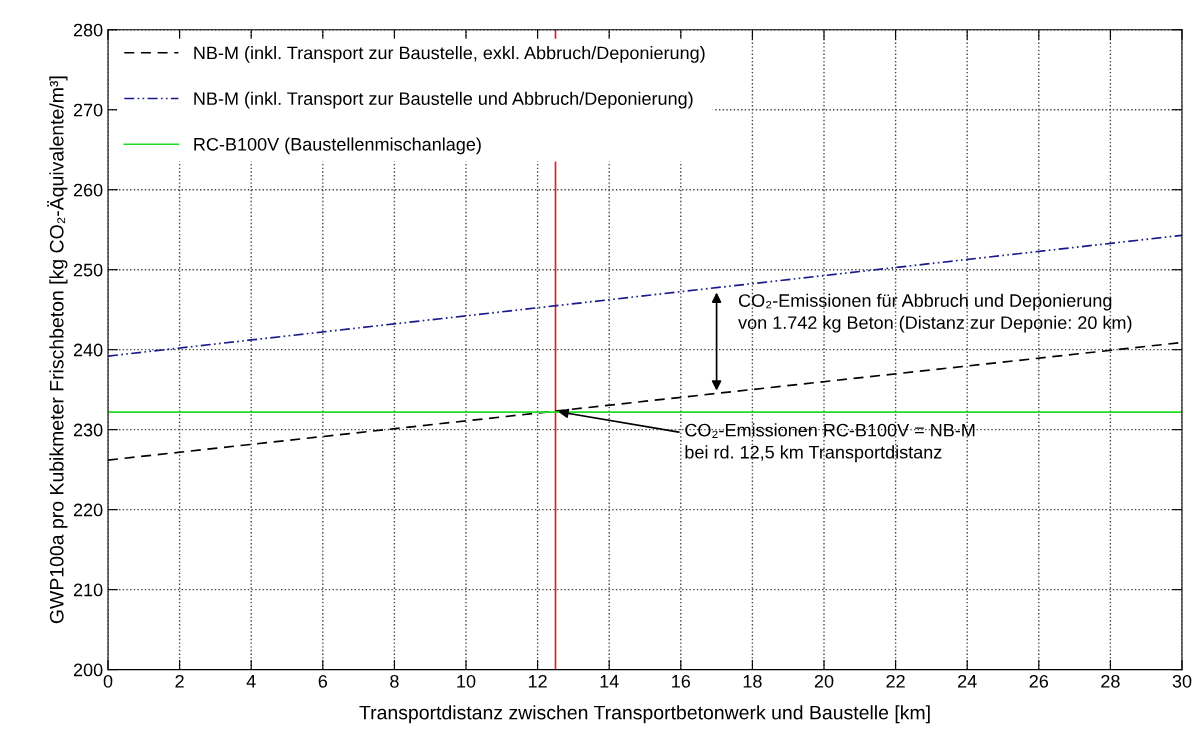  I want to click on y-tick-label: 200, so click(88, 670).